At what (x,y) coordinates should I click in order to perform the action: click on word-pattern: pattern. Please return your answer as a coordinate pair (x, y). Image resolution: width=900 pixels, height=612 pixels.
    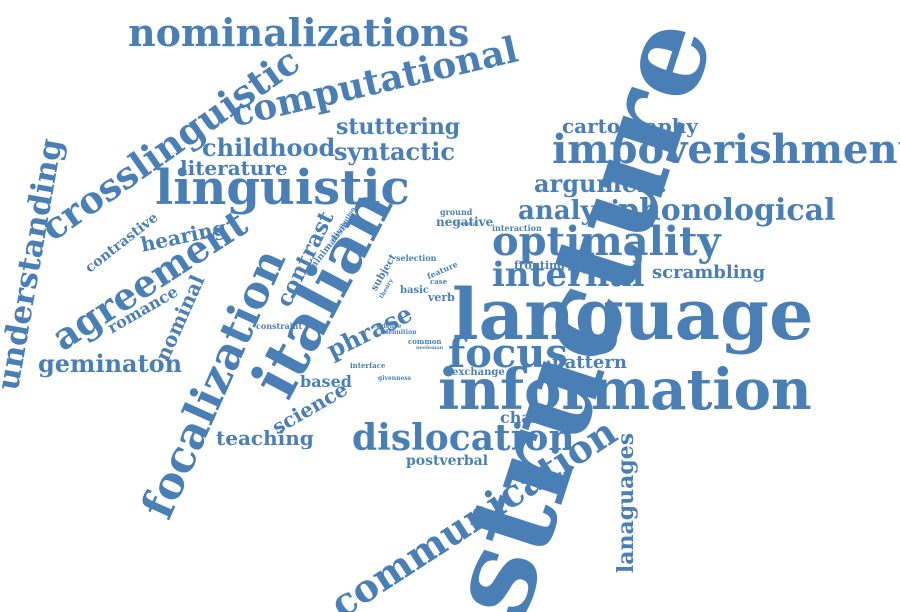
    Looking at the image, I should click on (589, 362).